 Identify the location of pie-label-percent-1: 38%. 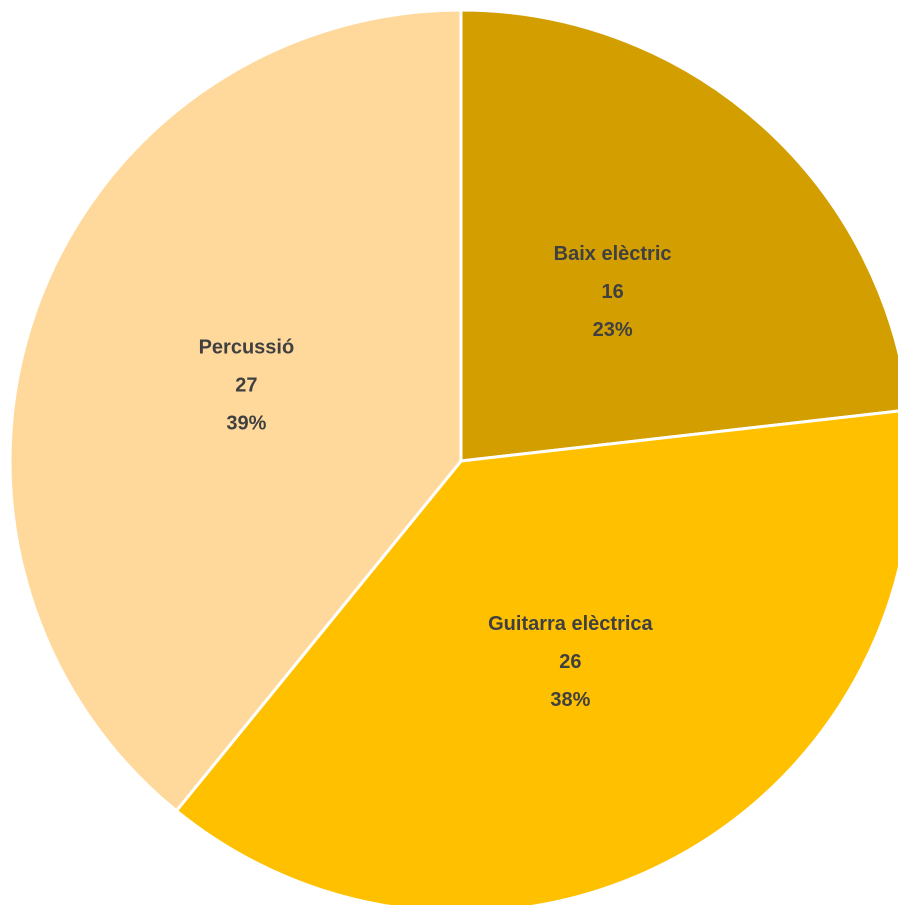
(570, 700).